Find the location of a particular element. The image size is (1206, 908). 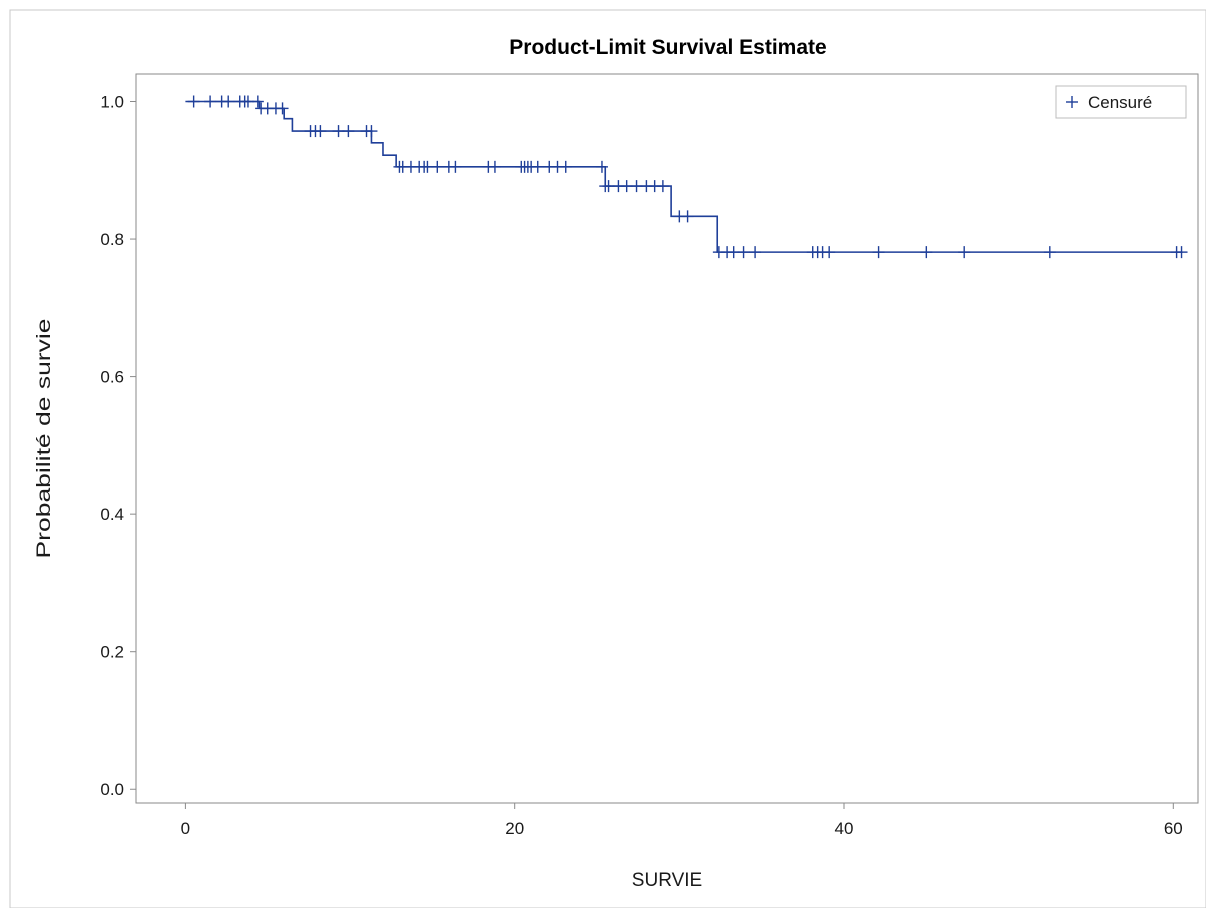

survival-step-line is located at coordinates (683, 176).